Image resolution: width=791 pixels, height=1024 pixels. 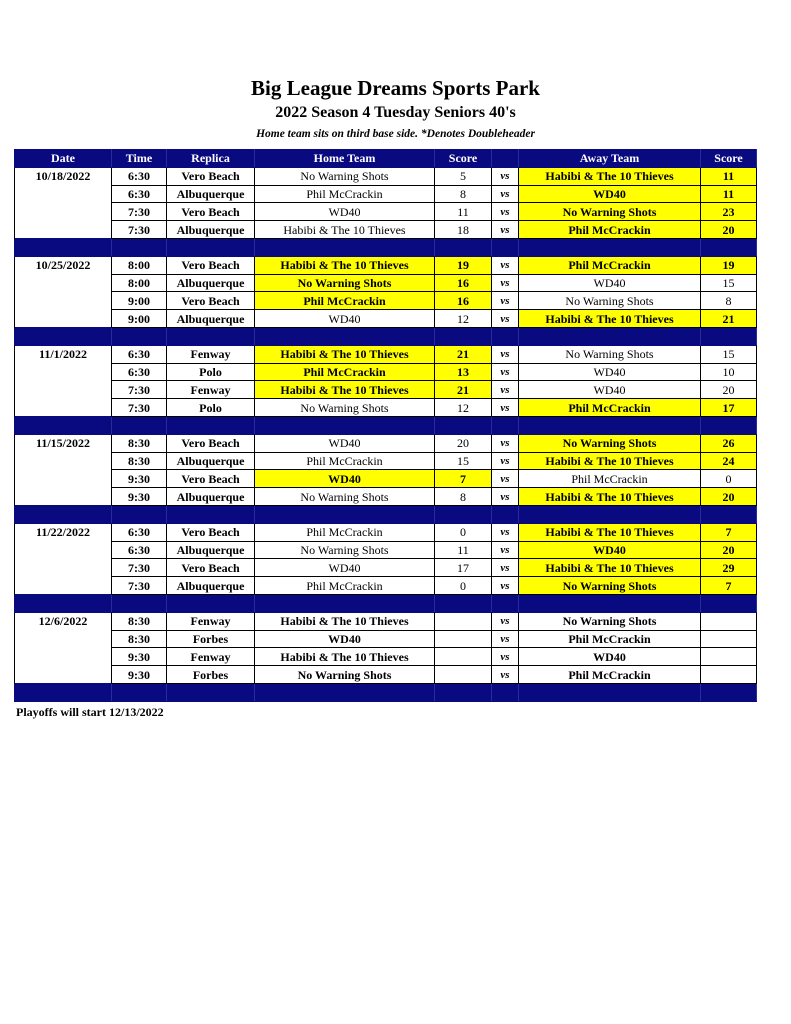 What do you see at coordinates (463, 176) in the screenshot?
I see `home-score-cell: 5` at bounding box center [463, 176].